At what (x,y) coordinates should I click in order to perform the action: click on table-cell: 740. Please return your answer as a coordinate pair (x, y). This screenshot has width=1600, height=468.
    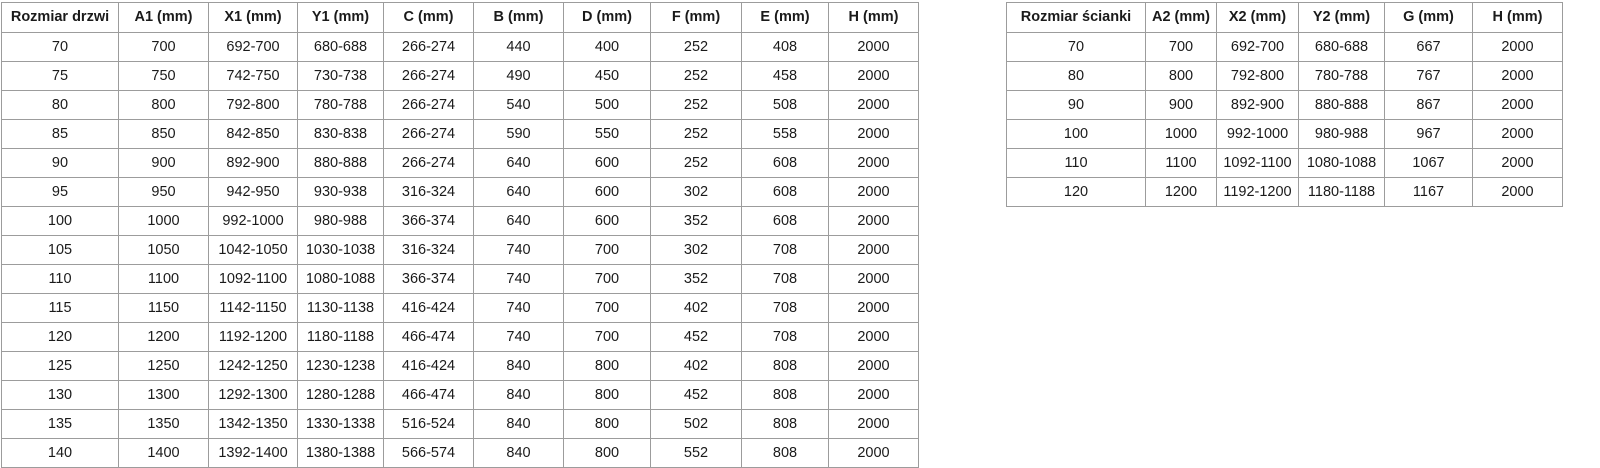
    Looking at the image, I should click on (518, 250).